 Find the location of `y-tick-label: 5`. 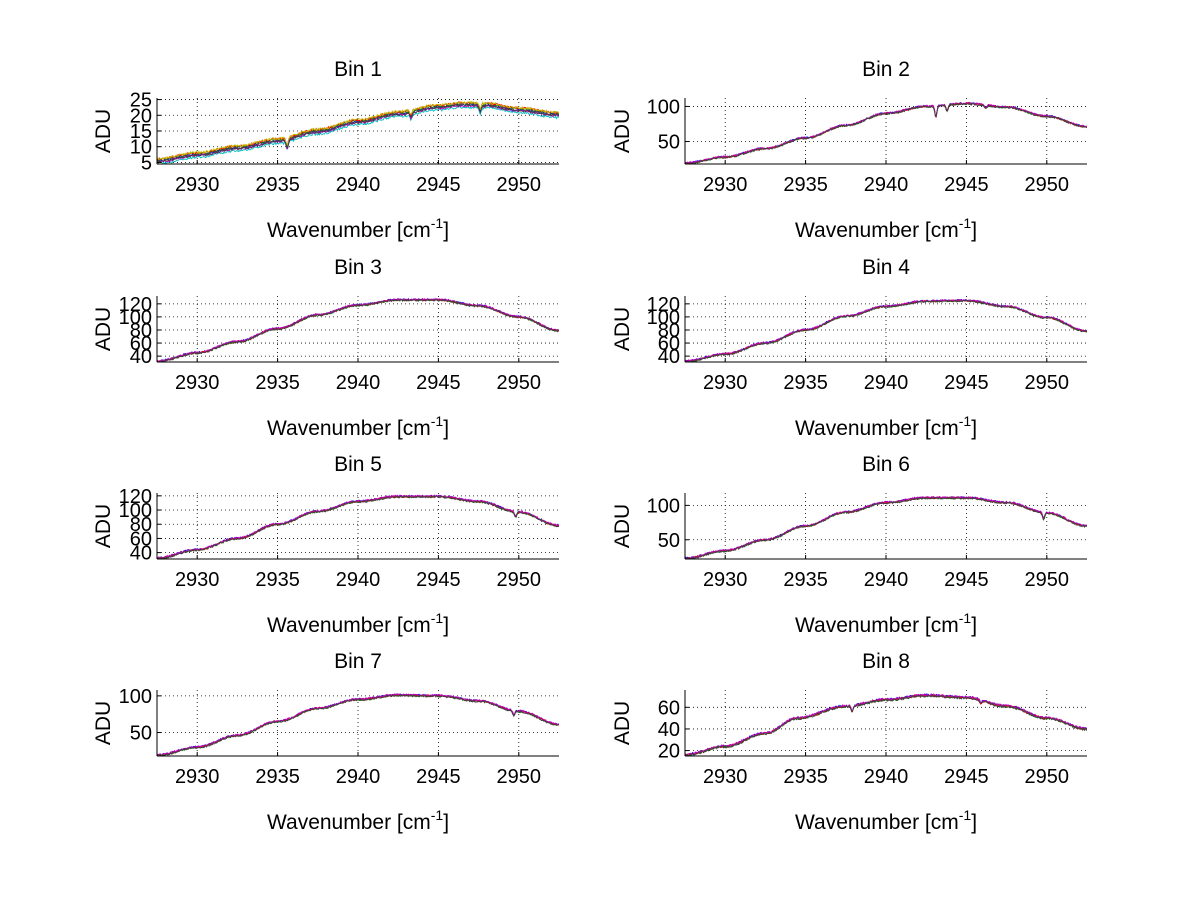

y-tick-label: 5 is located at coordinates (146, 163).